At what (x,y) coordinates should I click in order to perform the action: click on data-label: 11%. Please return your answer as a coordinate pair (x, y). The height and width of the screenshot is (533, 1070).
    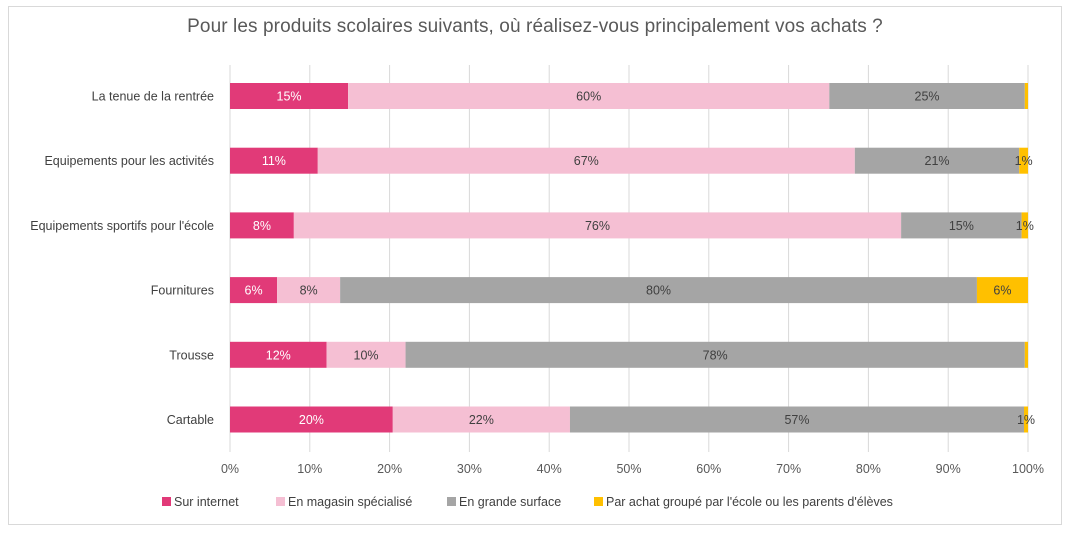
    Looking at the image, I should click on (274, 161).